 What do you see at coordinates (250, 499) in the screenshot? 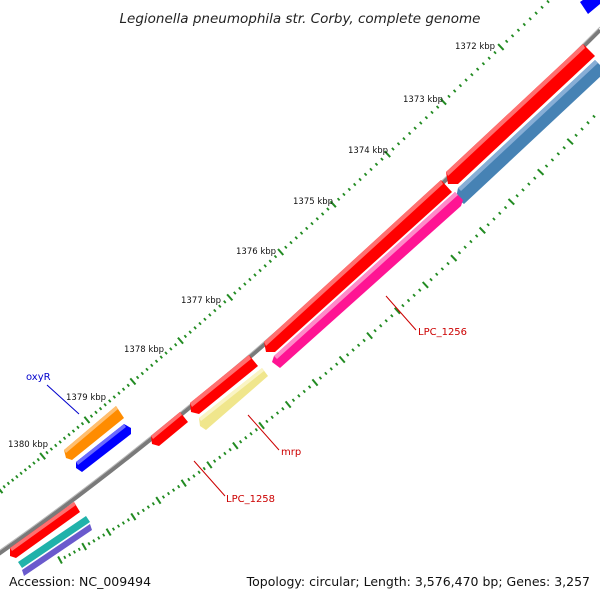
I see `gene-label-lpc-1258: LPC_1258` at bounding box center [250, 499].